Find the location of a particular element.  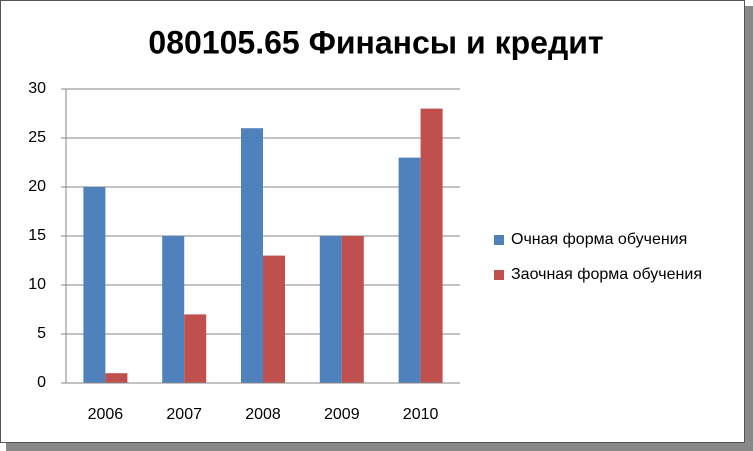

y-tick-label: 0 is located at coordinates (41, 382).